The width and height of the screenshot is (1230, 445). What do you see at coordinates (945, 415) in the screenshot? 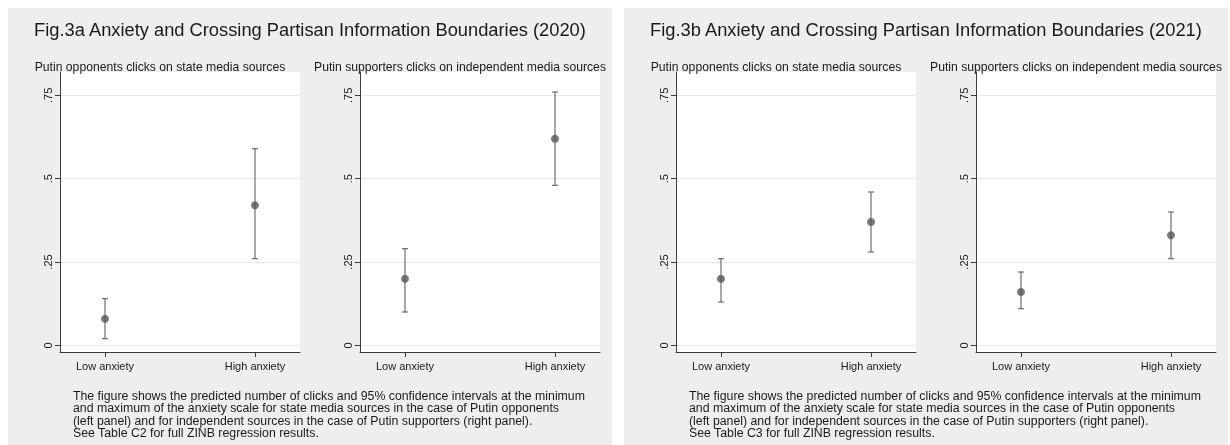
I see `text: The figure shows the predicted number of clicks and 95% confidence intervals at the minimum and maximum of the anxiety scale for state media sources in the case of Putin opponents (left panel) and for independent sources in the case of Putin supporters (right panel). See Table C3 for full ZINB regression results.` at bounding box center [945, 415].